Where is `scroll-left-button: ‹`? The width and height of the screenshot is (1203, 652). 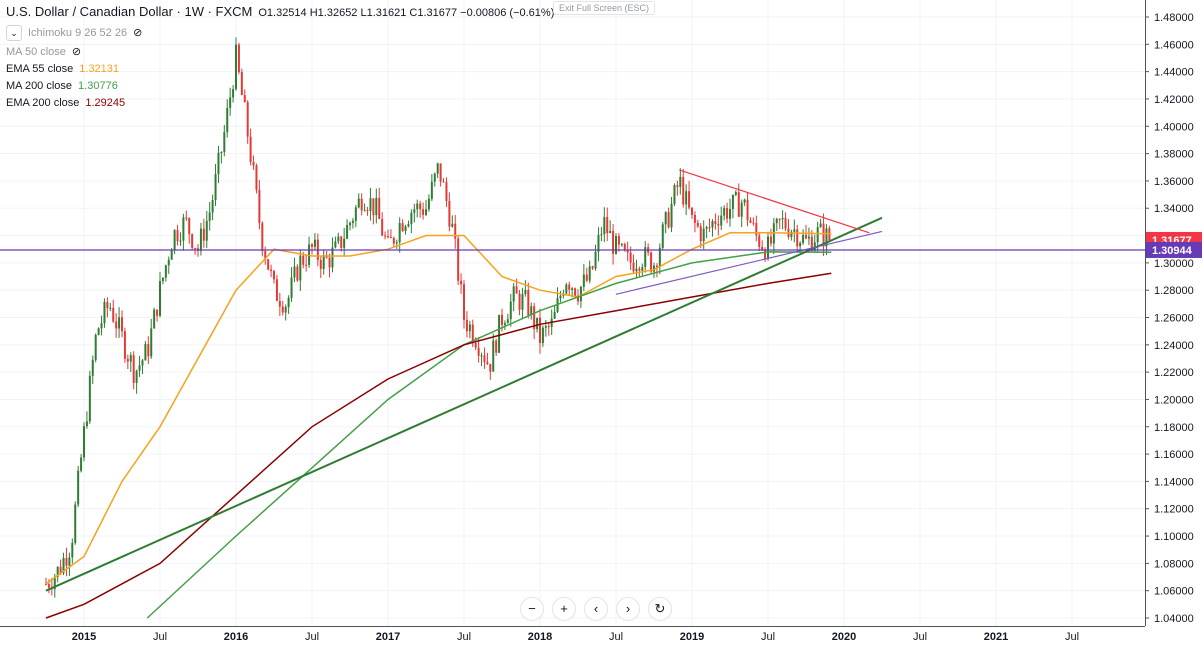
scroll-left-button: ‹ is located at coordinates (596, 609).